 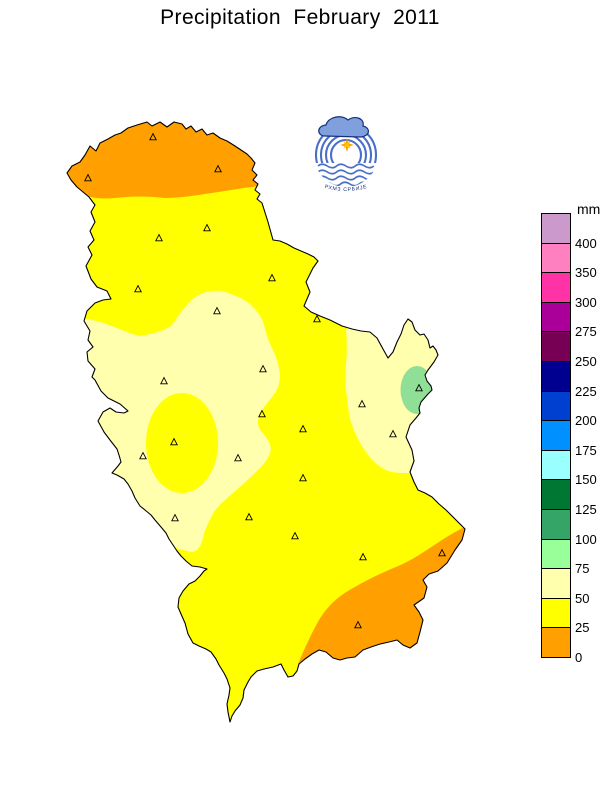 I want to click on legend-value-label: 250, so click(x=586, y=361).